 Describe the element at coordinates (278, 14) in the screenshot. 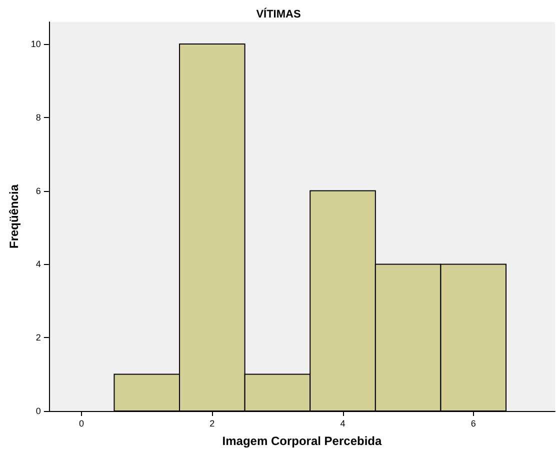

I see `chart-title: VÍTIMAS` at that location.